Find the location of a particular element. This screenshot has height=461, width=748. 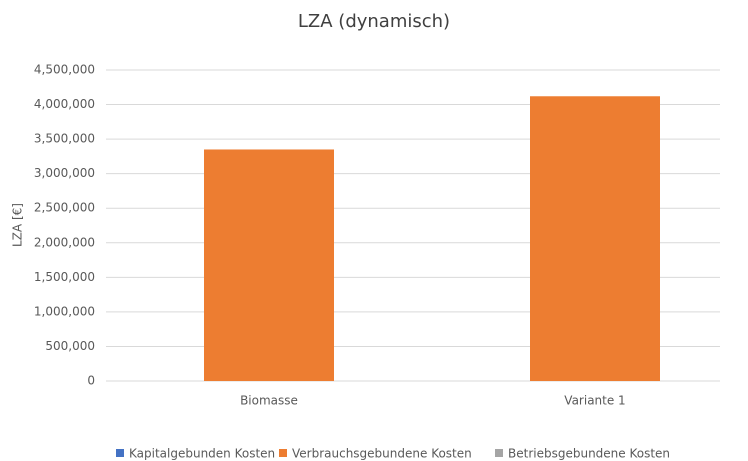

y-tick-label: 4,000,000 is located at coordinates (64, 104).